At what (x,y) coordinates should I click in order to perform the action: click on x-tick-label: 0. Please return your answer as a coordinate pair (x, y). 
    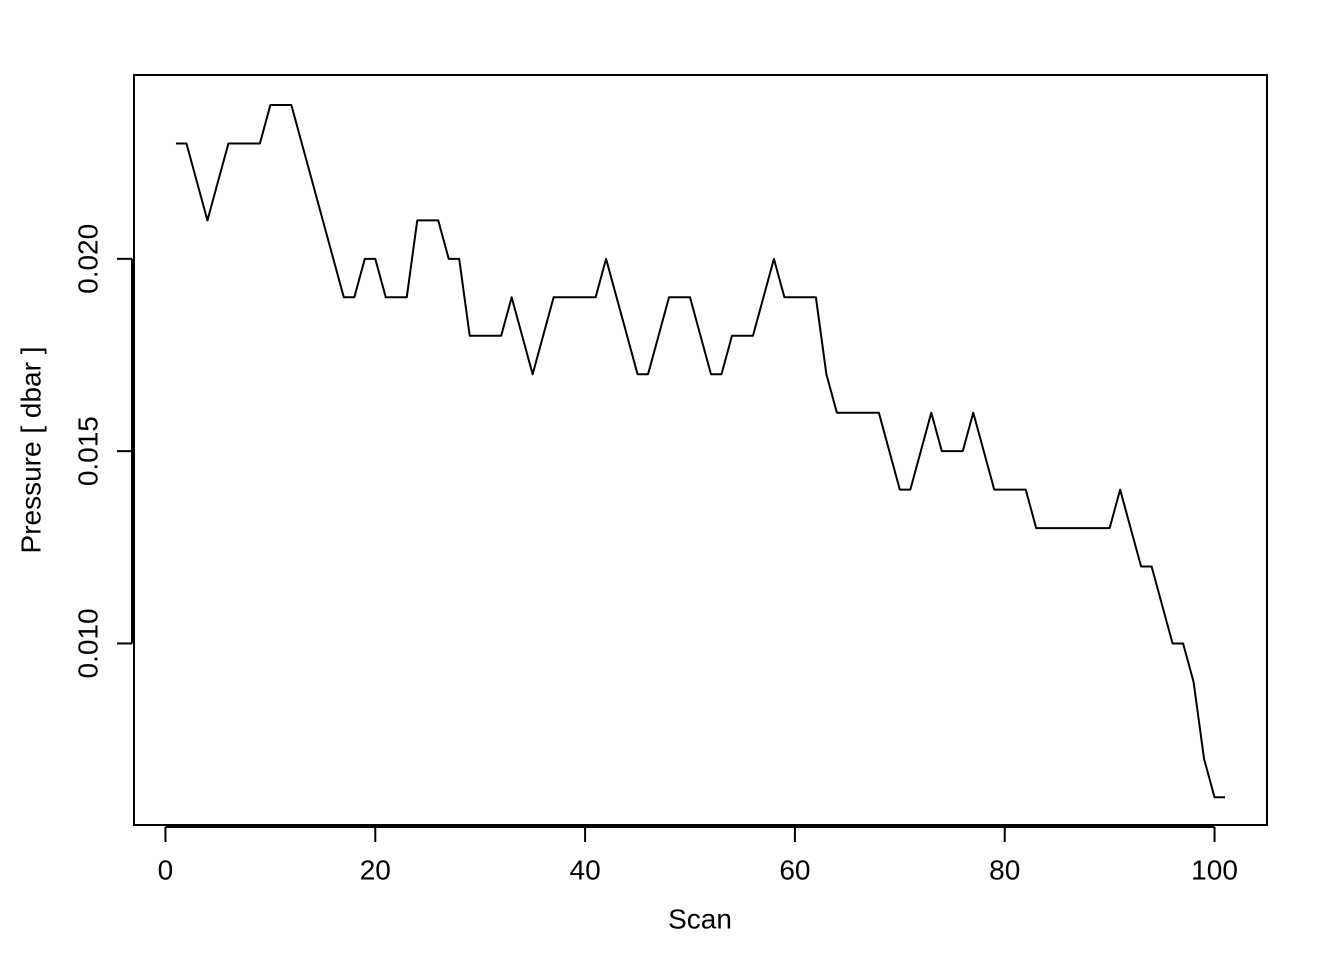
    Looking at the image, I should click on (166, 869).